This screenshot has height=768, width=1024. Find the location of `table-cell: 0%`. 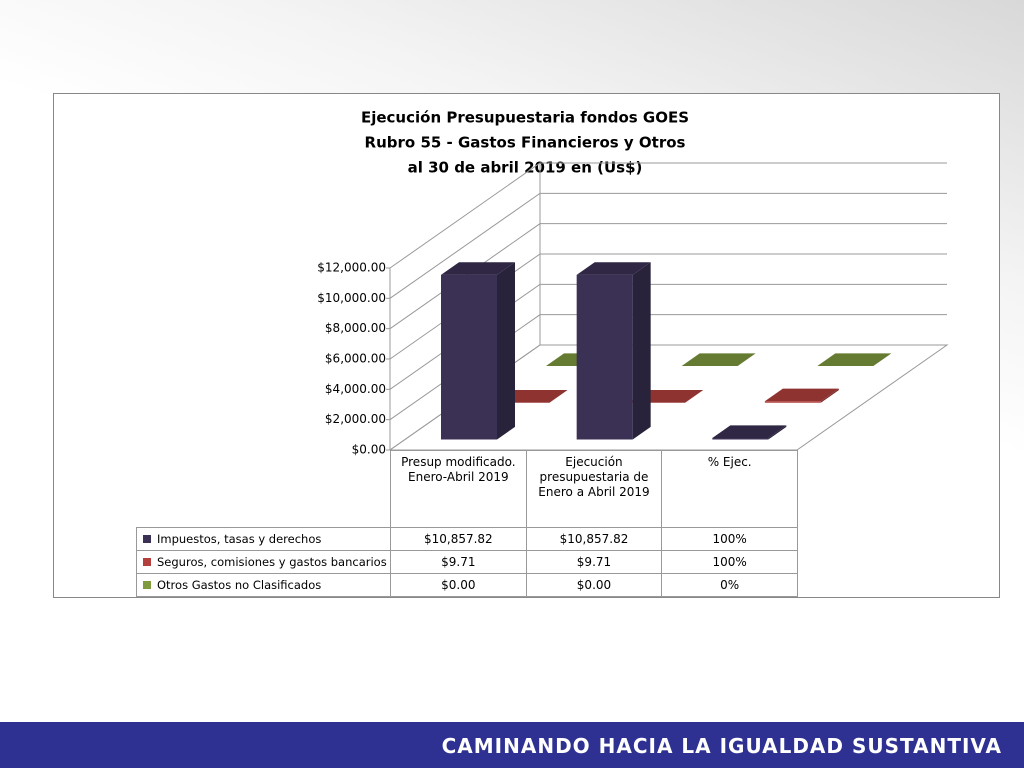

table-cell: 0% is located at coordinates (729, 585).